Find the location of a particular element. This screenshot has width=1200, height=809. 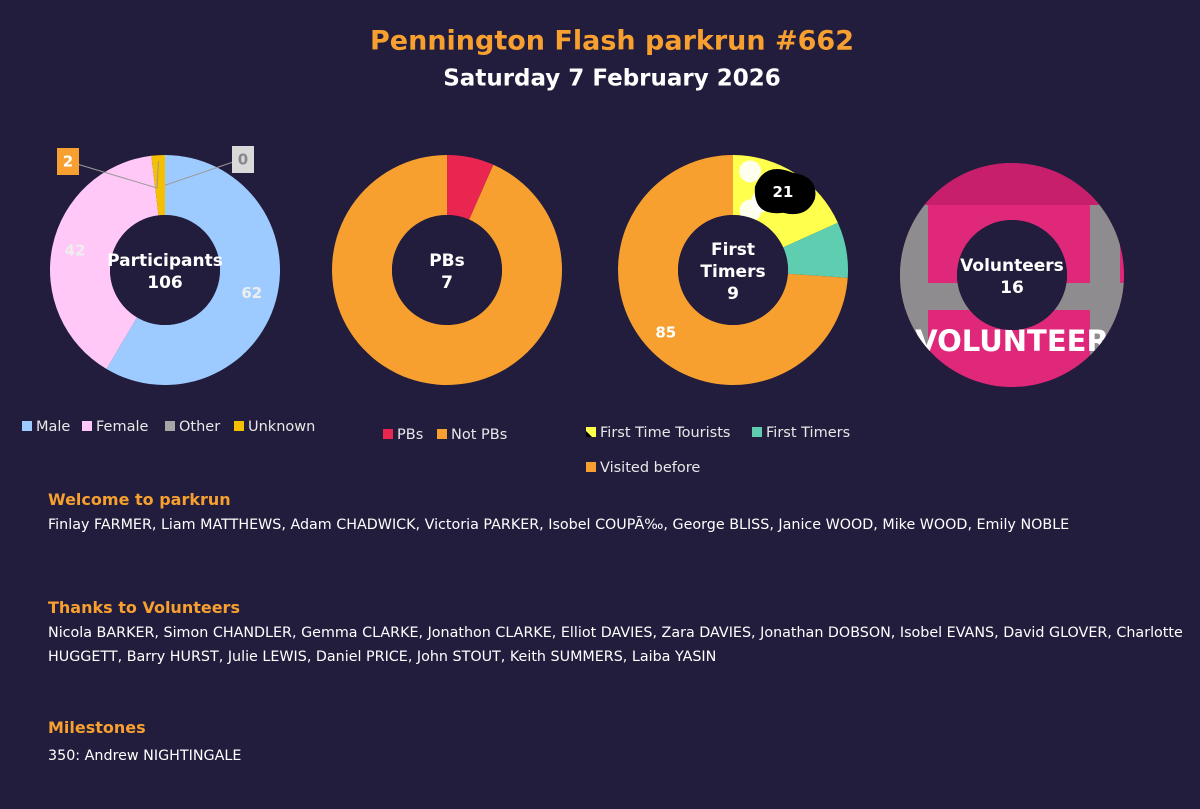

legend-pattern is located at coordinates (589, 434).